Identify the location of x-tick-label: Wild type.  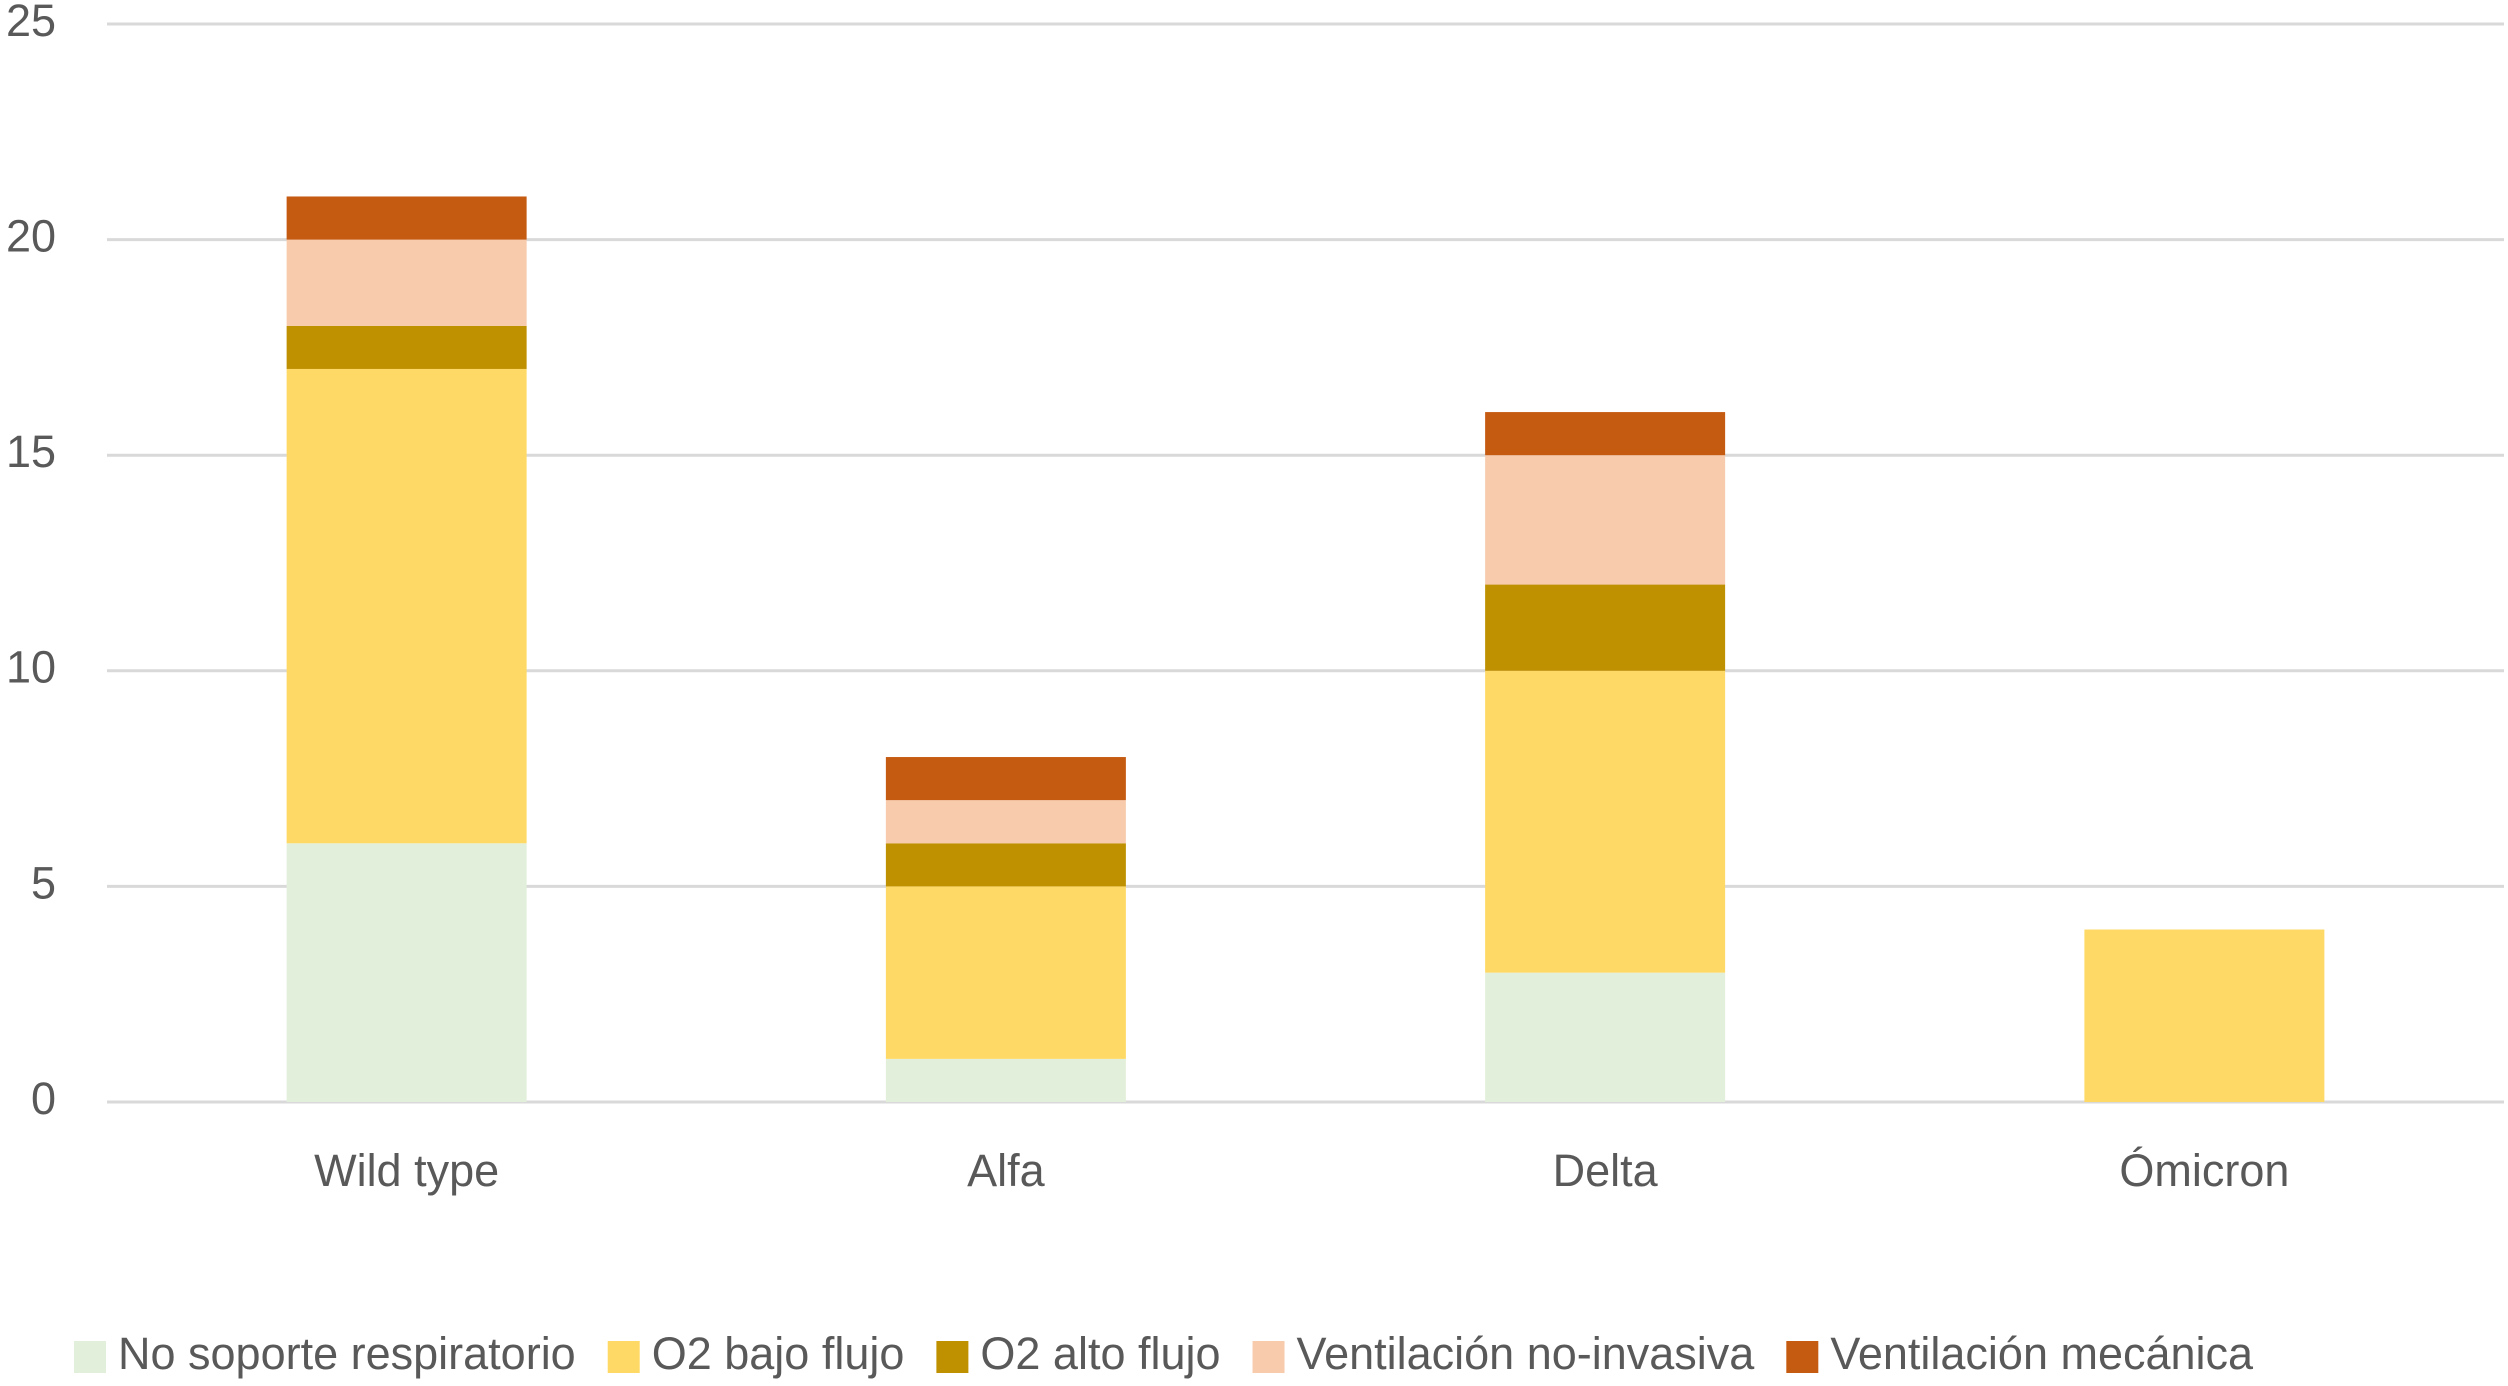
(406, 1170).